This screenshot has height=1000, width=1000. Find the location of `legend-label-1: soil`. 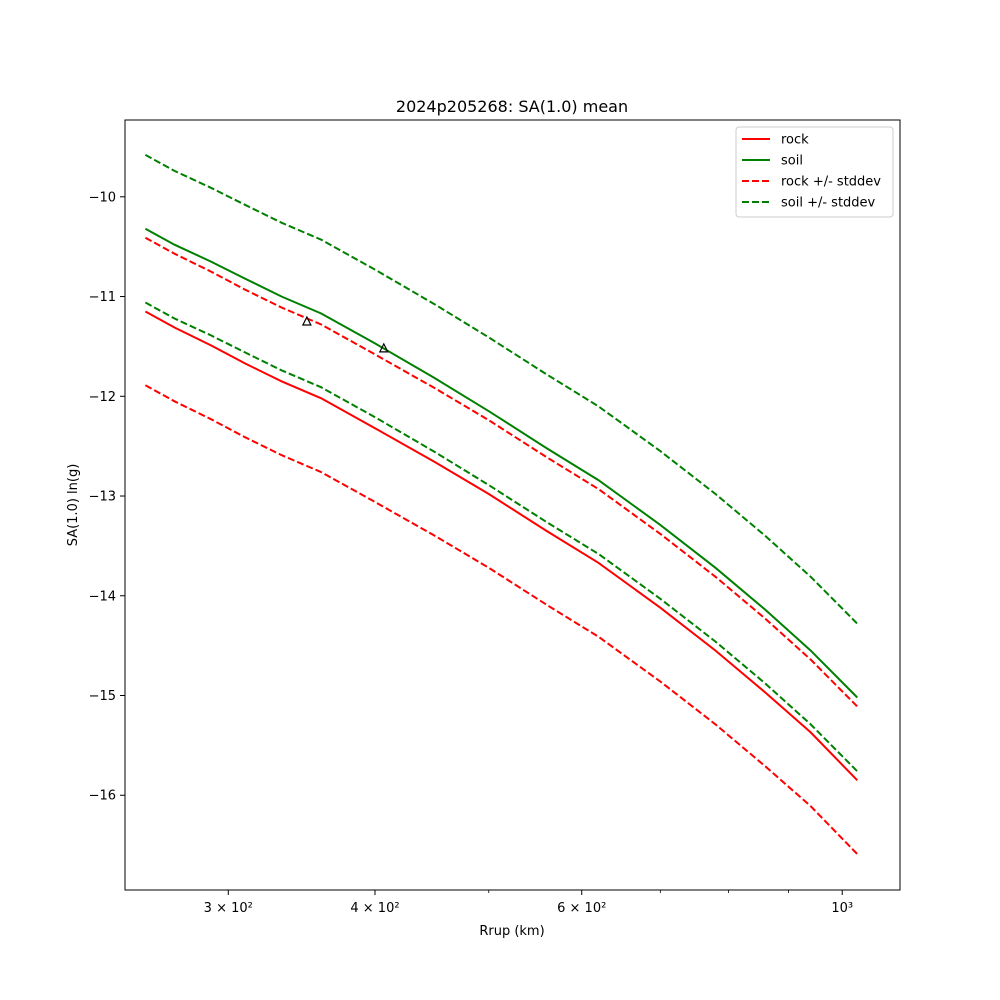

legend-label-1: soil is located at coordinates (792, 161).